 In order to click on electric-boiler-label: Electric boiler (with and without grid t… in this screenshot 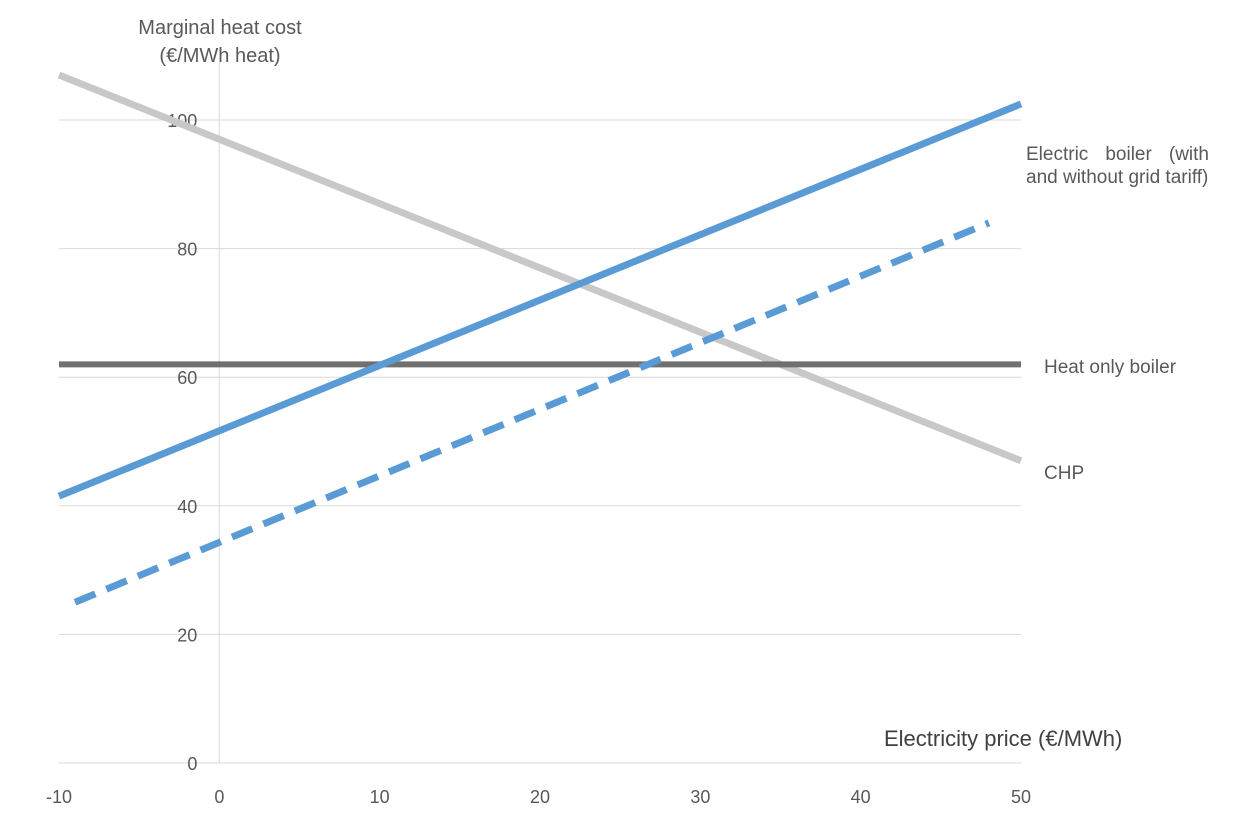, I will do `click(1117, 166)`.